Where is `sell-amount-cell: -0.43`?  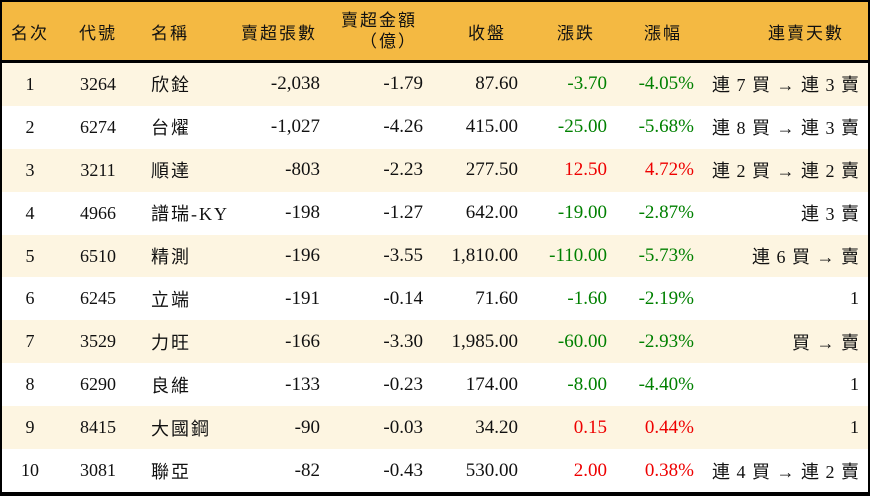 sell-amount-cell: -0.43 is located at coordinates (403, 470).